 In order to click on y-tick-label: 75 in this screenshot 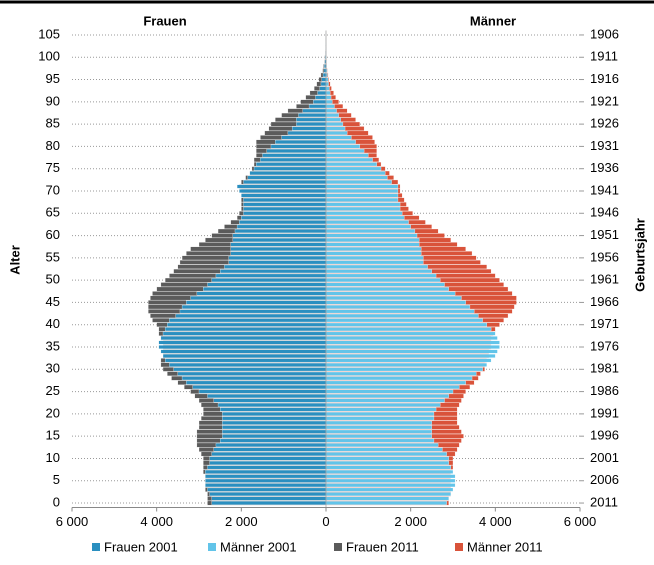, I will do `click(53, 167)`.